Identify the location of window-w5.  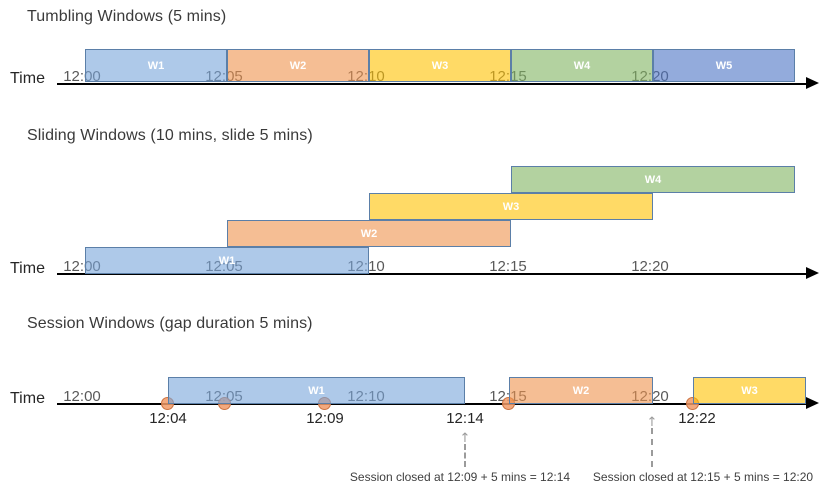
(724, 65).